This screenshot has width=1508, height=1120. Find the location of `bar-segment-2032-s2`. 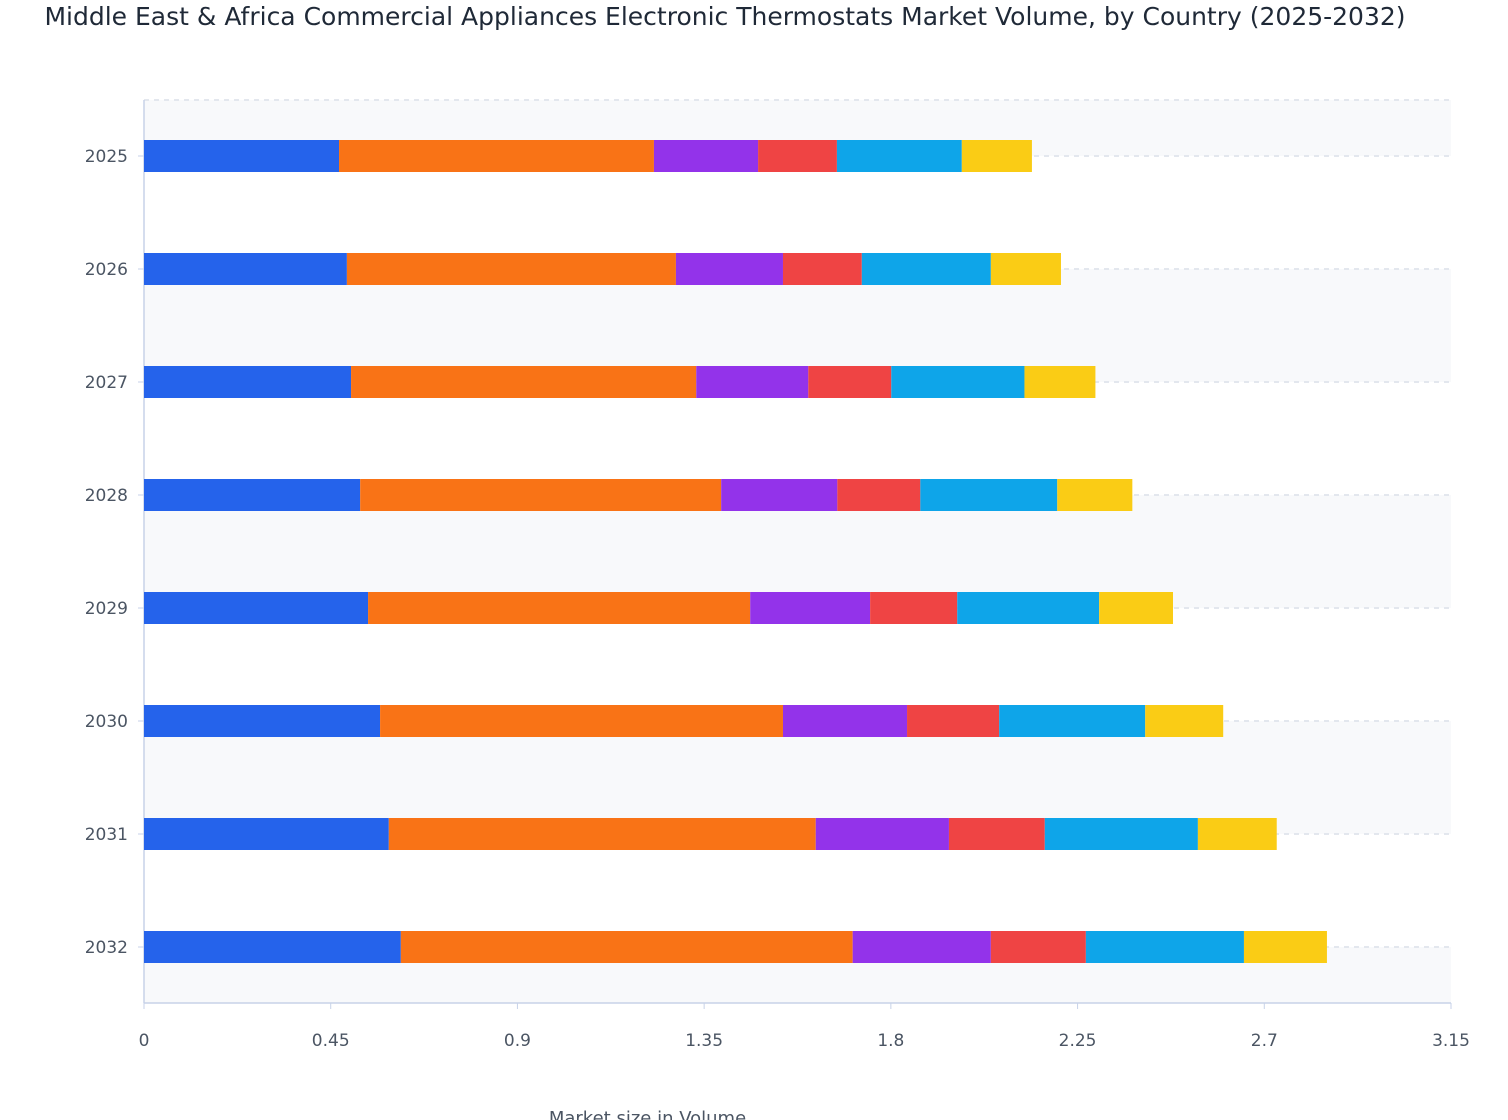

bar-segment-2032-s2 is located at coordinates (626, 947).